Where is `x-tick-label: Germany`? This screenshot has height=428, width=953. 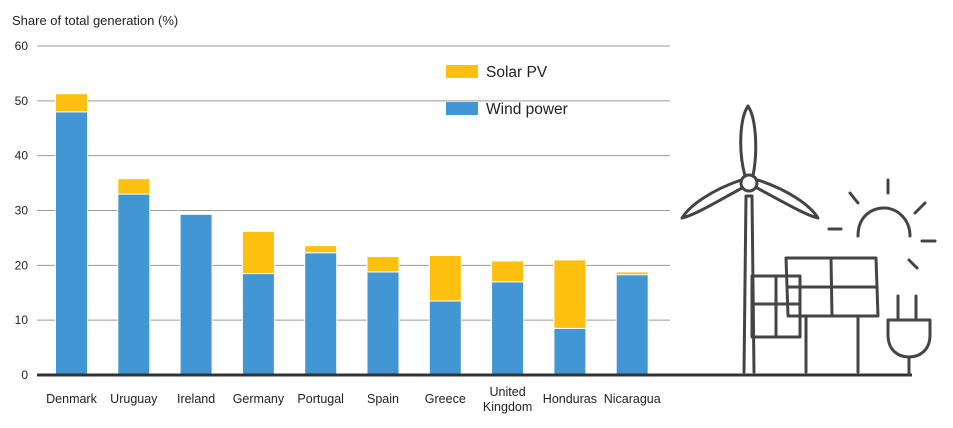 x-tick-label: Germany is located at coordinates (259, 399).